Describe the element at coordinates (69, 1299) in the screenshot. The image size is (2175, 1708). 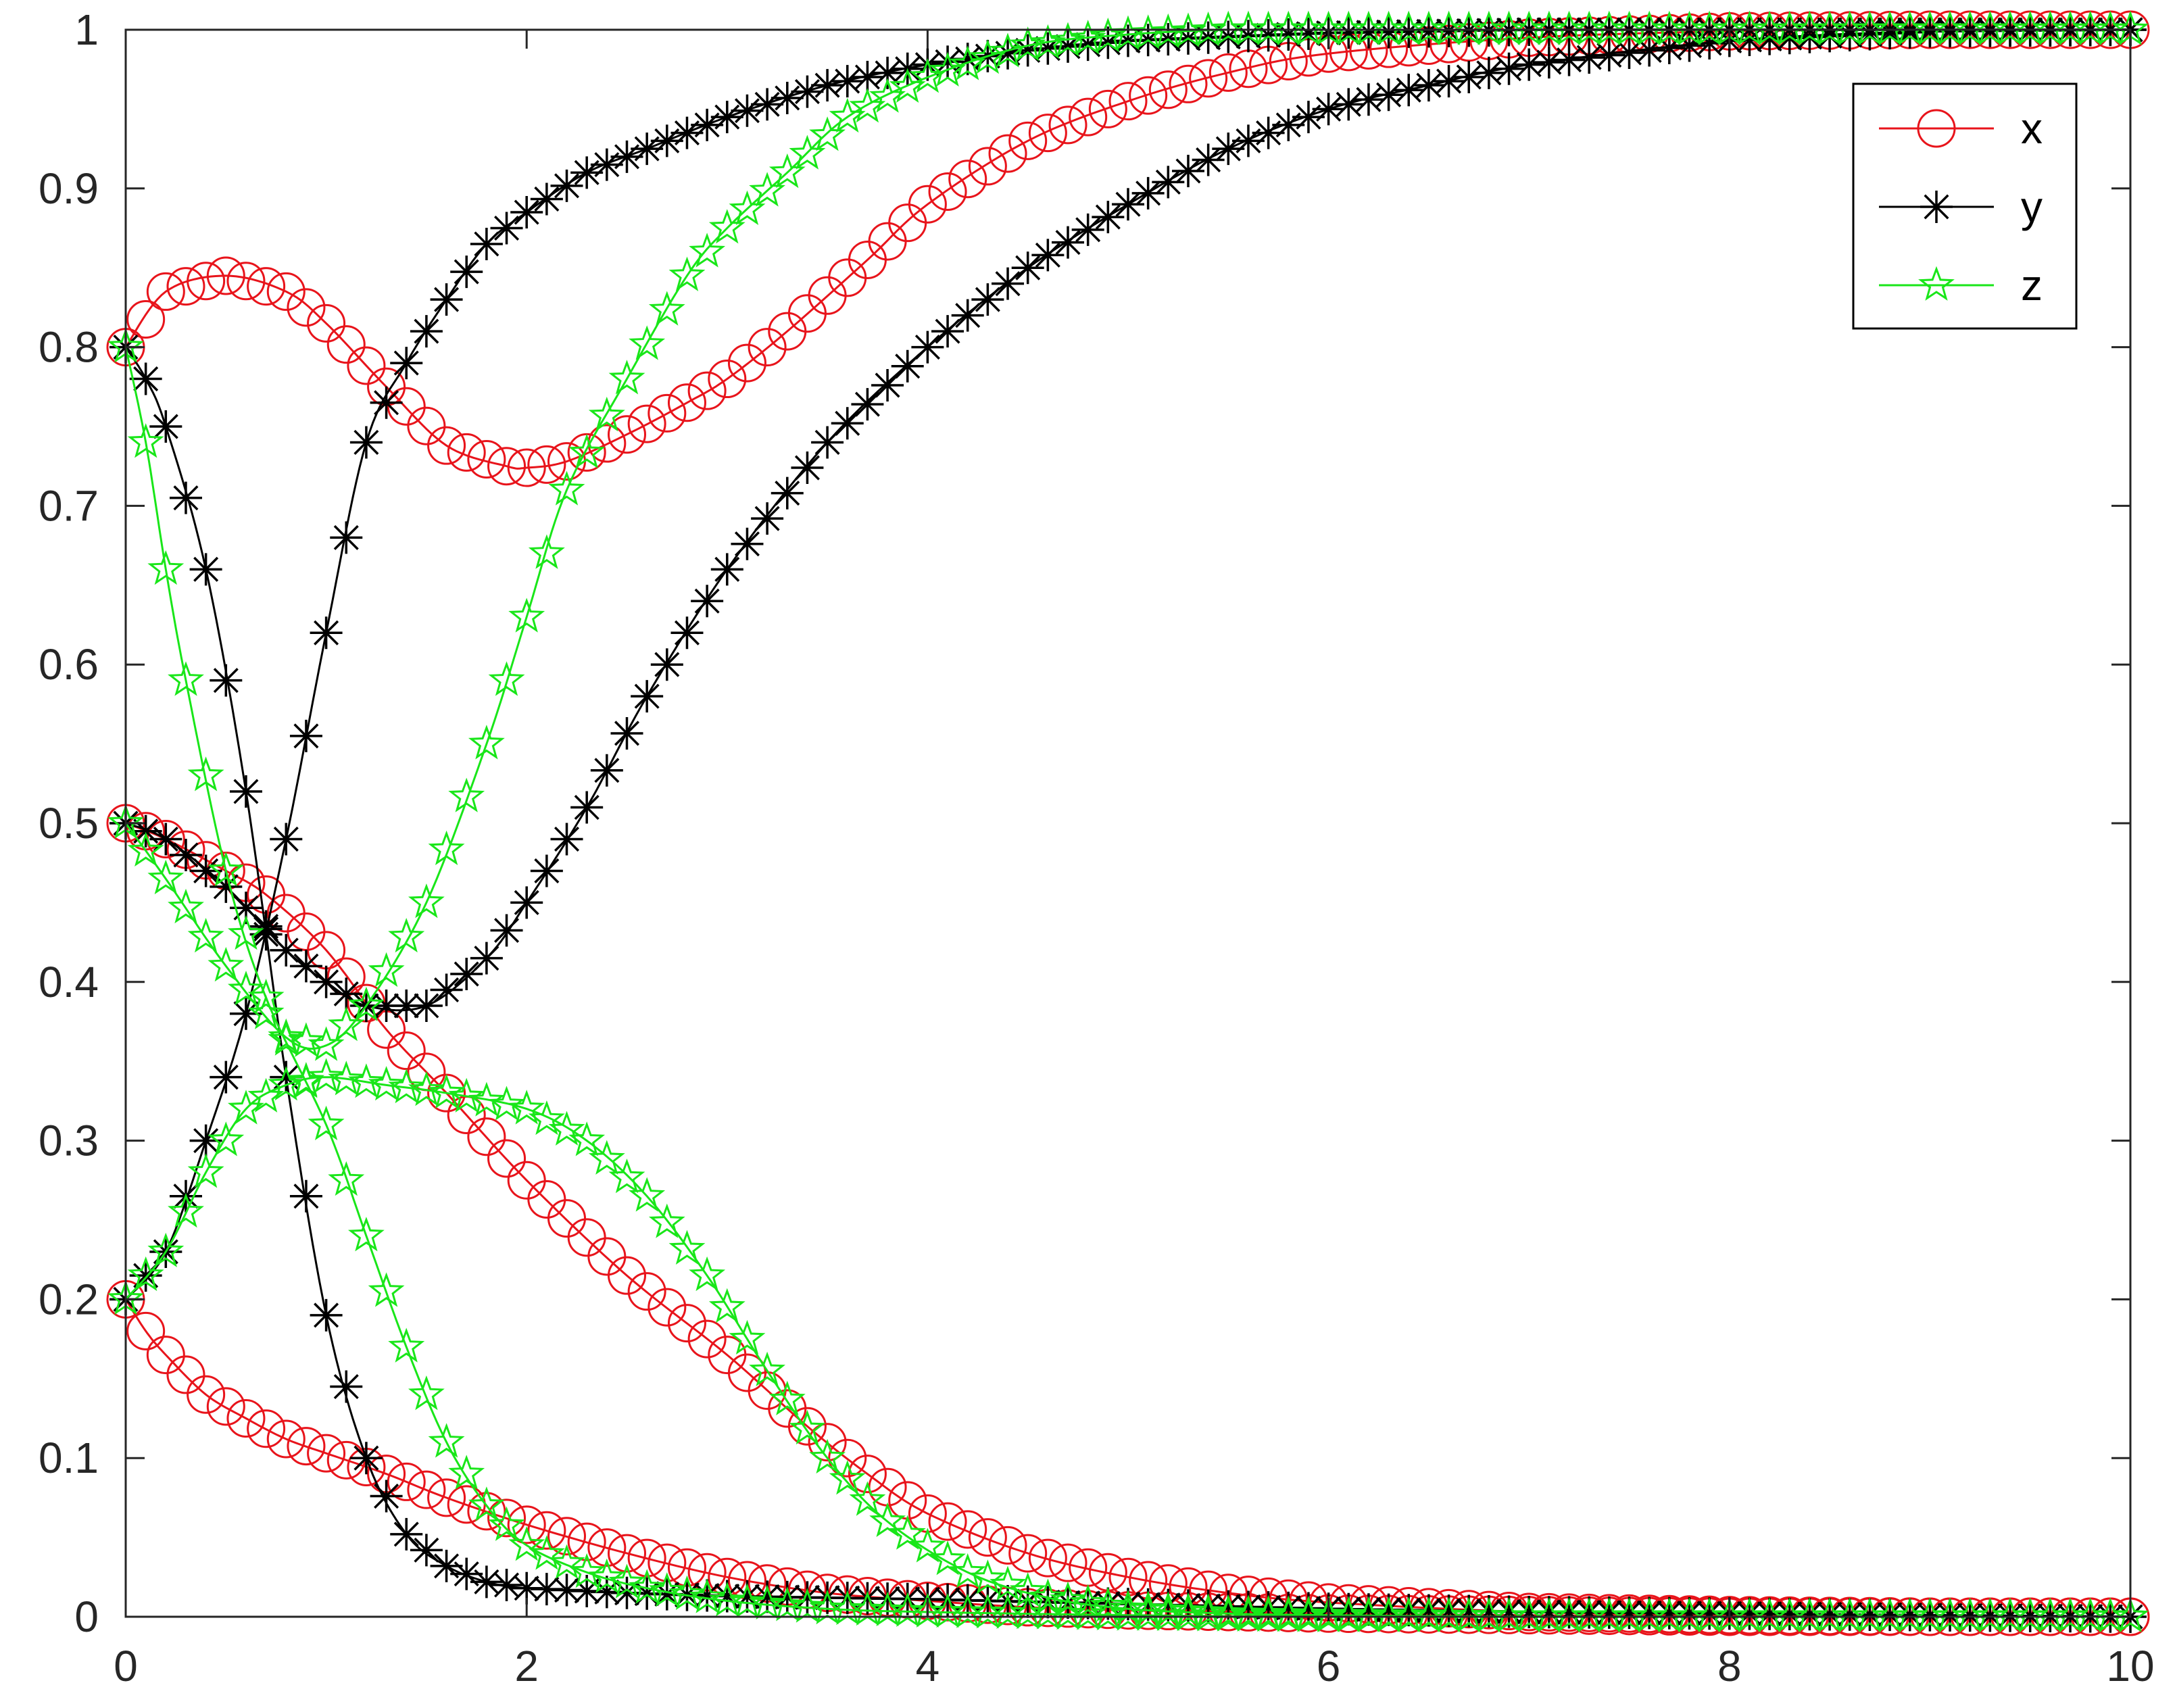
I see `y-tick-label: 0.2` at that location.